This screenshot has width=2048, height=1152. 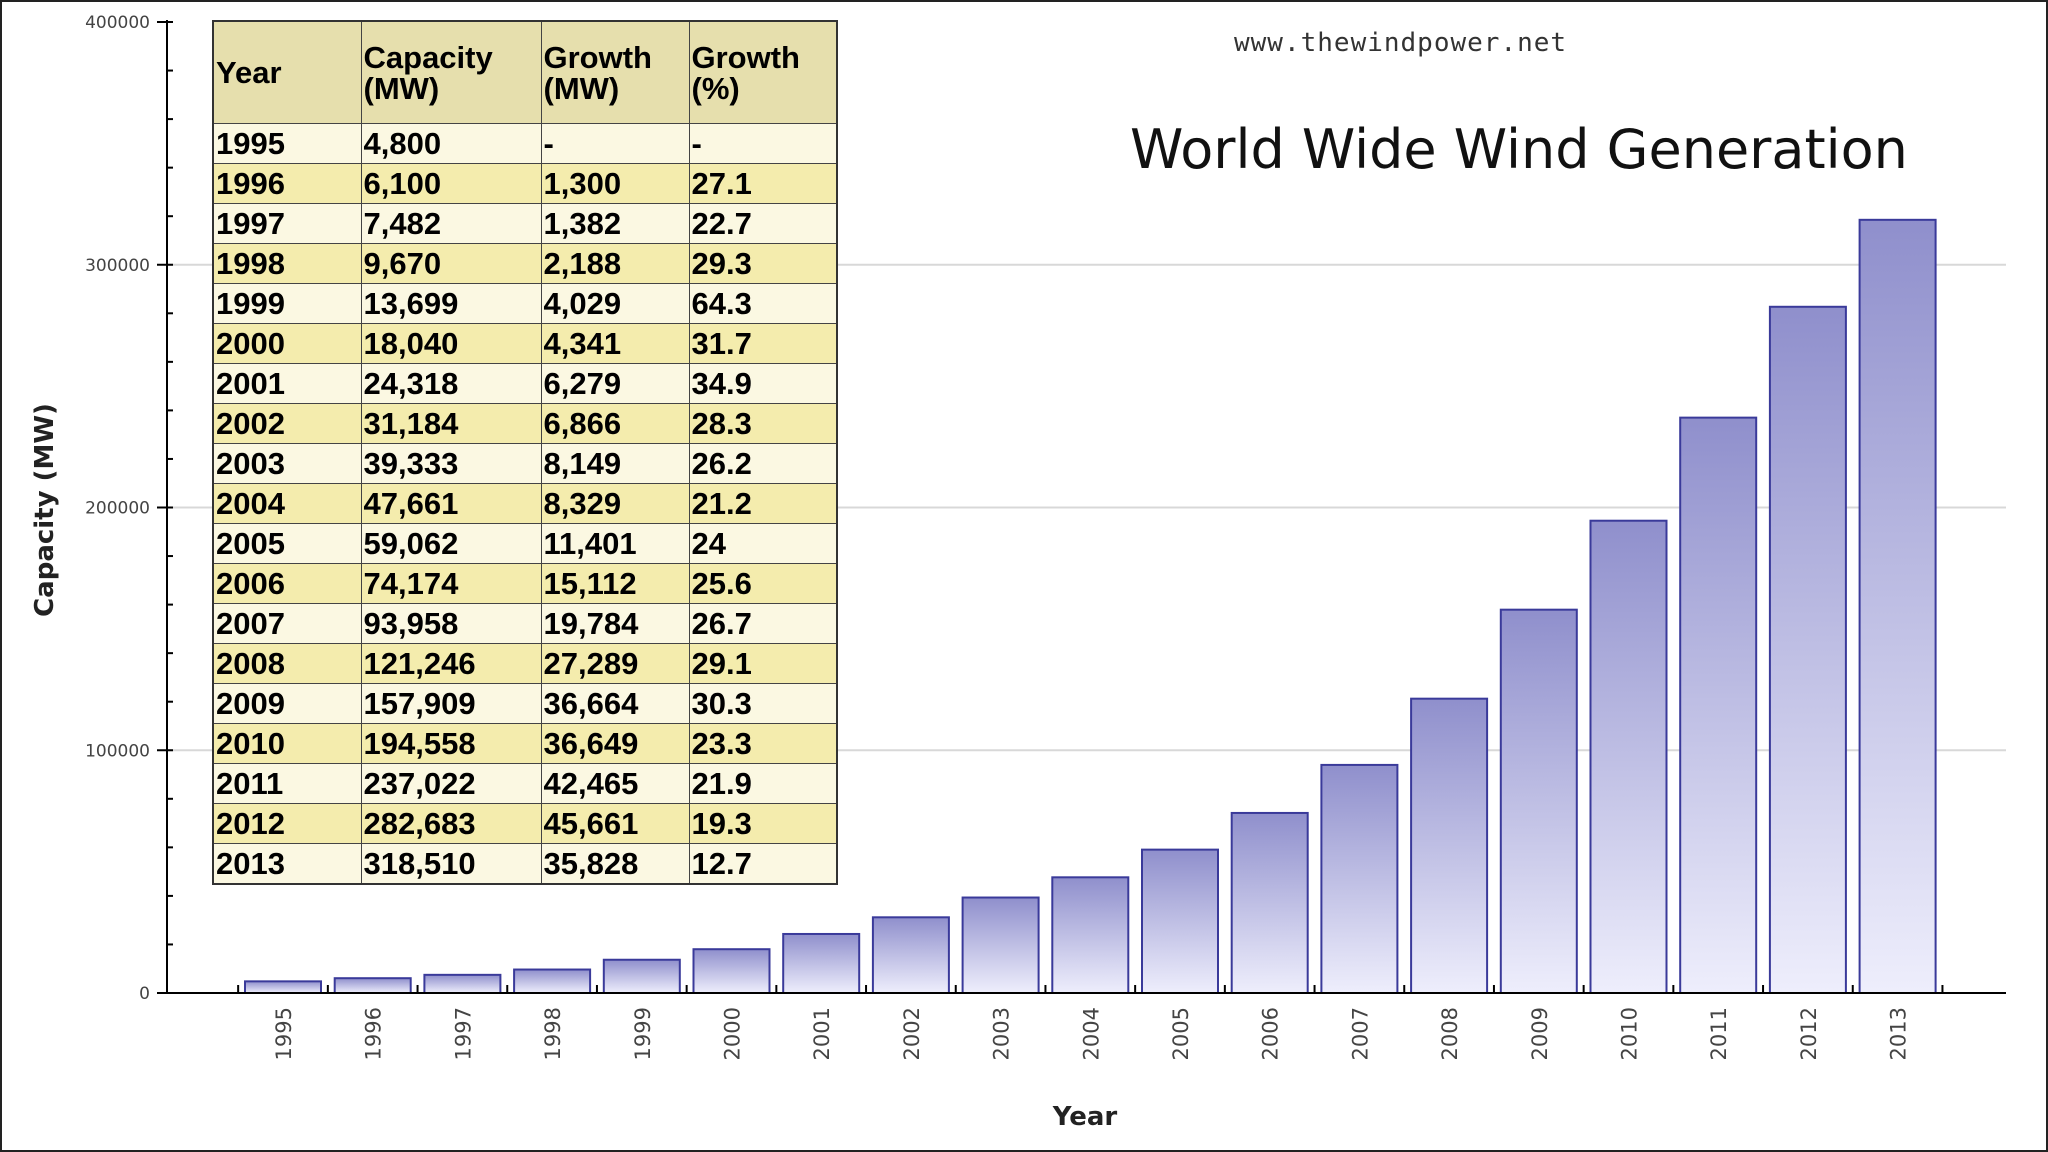 I want to click on bar-2008, so click(x=1449, y=846).